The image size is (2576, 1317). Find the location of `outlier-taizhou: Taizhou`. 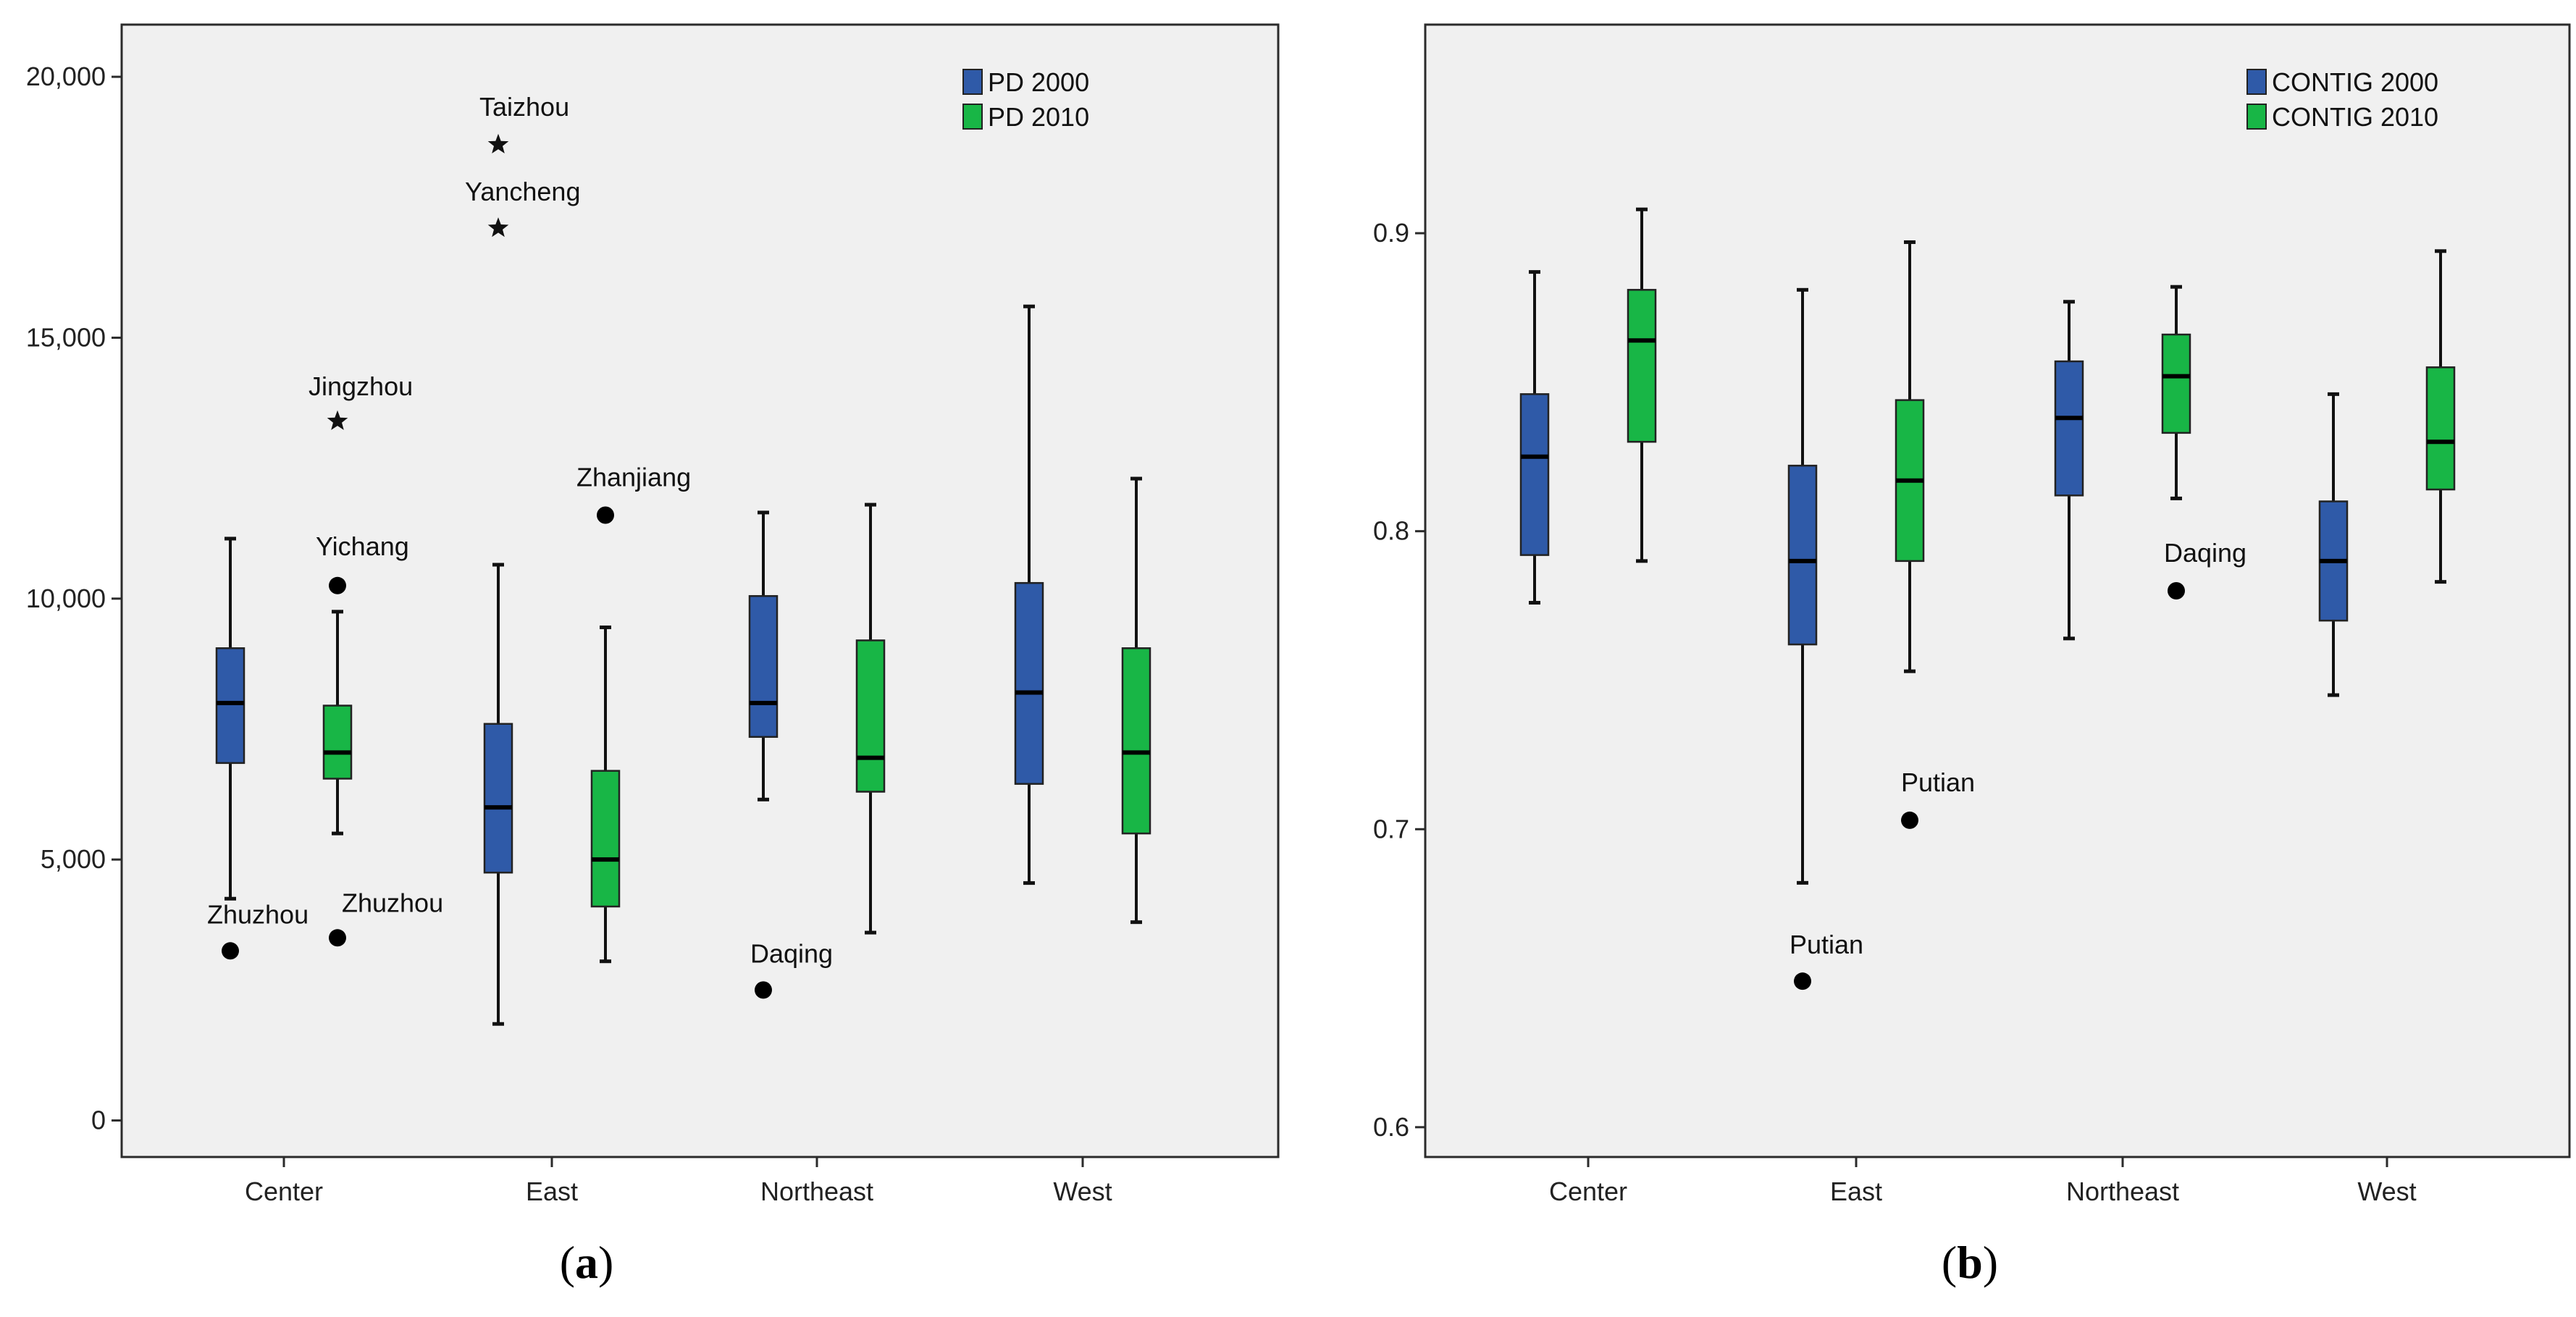

outlier-taizhou: Taizhou is located at coordinates (524, 122).